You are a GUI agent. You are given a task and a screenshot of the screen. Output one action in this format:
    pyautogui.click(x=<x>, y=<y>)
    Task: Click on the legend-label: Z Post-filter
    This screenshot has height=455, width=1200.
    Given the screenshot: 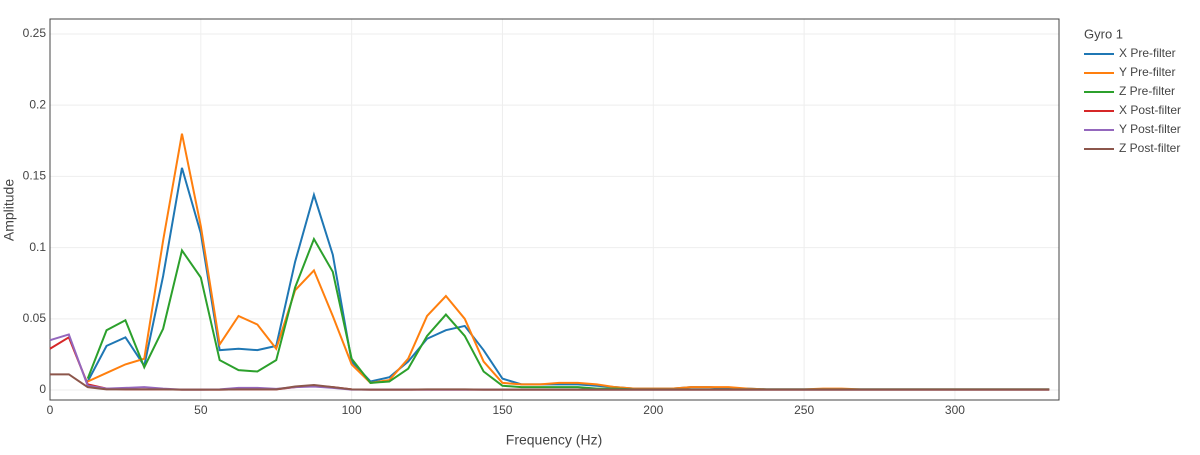 What is the action you would take?
    pyautogui.click(x=1149, y=148)
    